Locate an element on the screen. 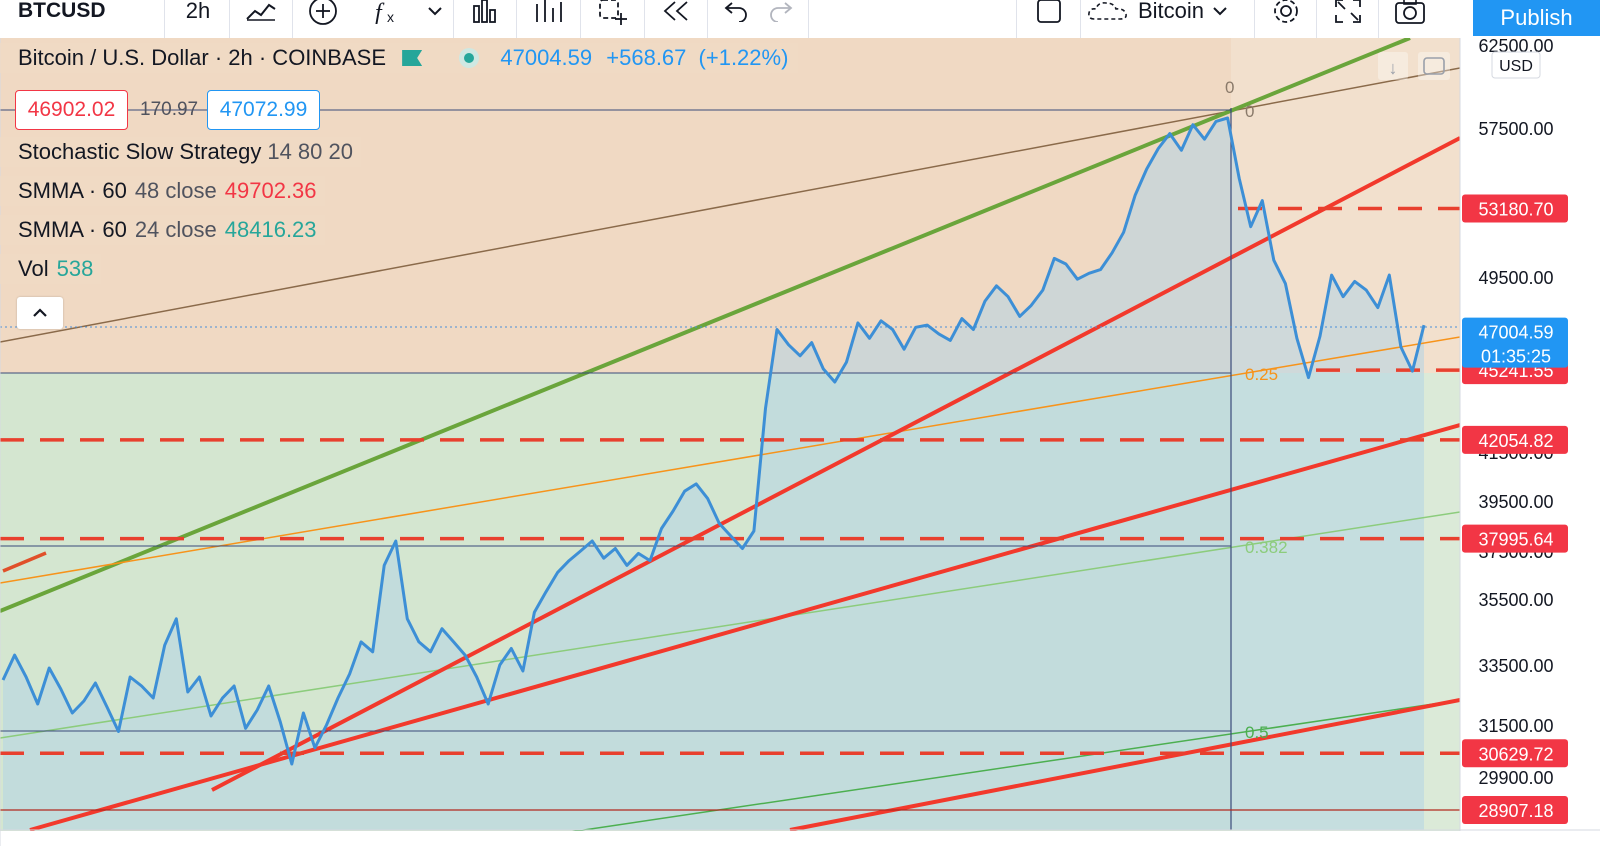 The height and width of the screenshot is (861, 1600). price-tick-label: 29900.00 is located at coordinates (1515, 778).